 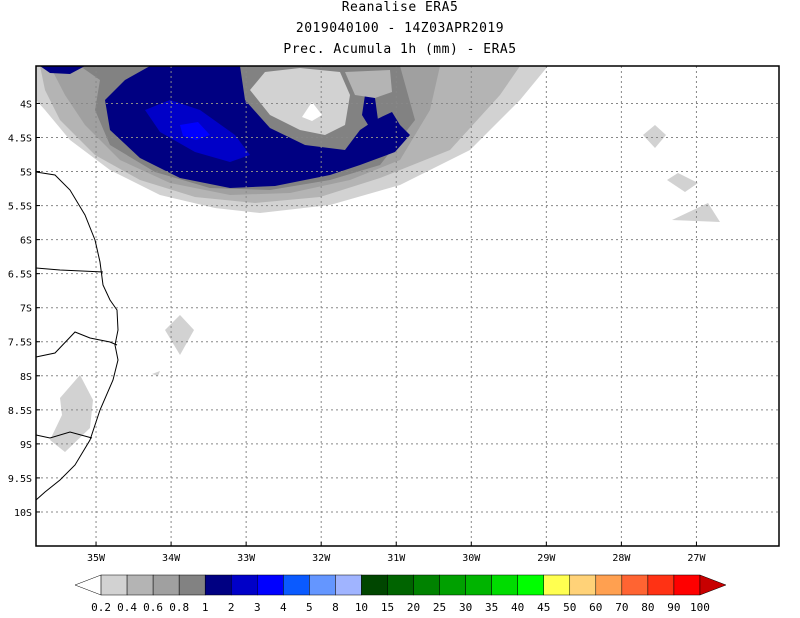 I want to click on lon-axis: 35W 34W 33W 32W 31W 30W 29W 28W 27W, so click(x=396, y=553).